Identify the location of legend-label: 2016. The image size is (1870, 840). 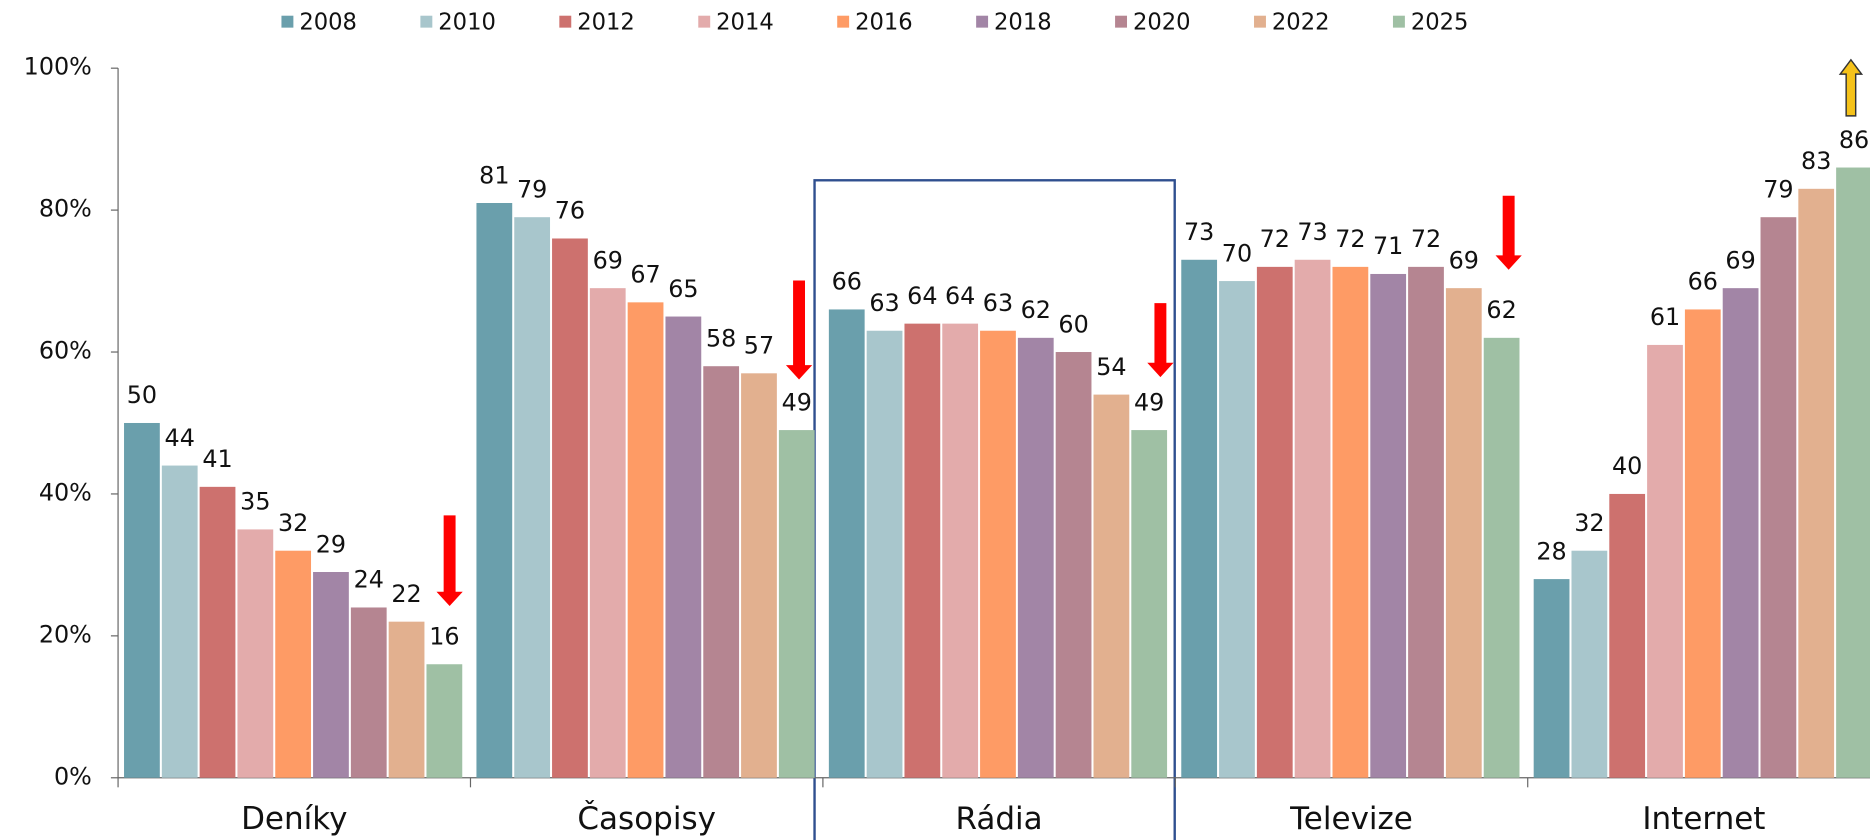
(884, 22).